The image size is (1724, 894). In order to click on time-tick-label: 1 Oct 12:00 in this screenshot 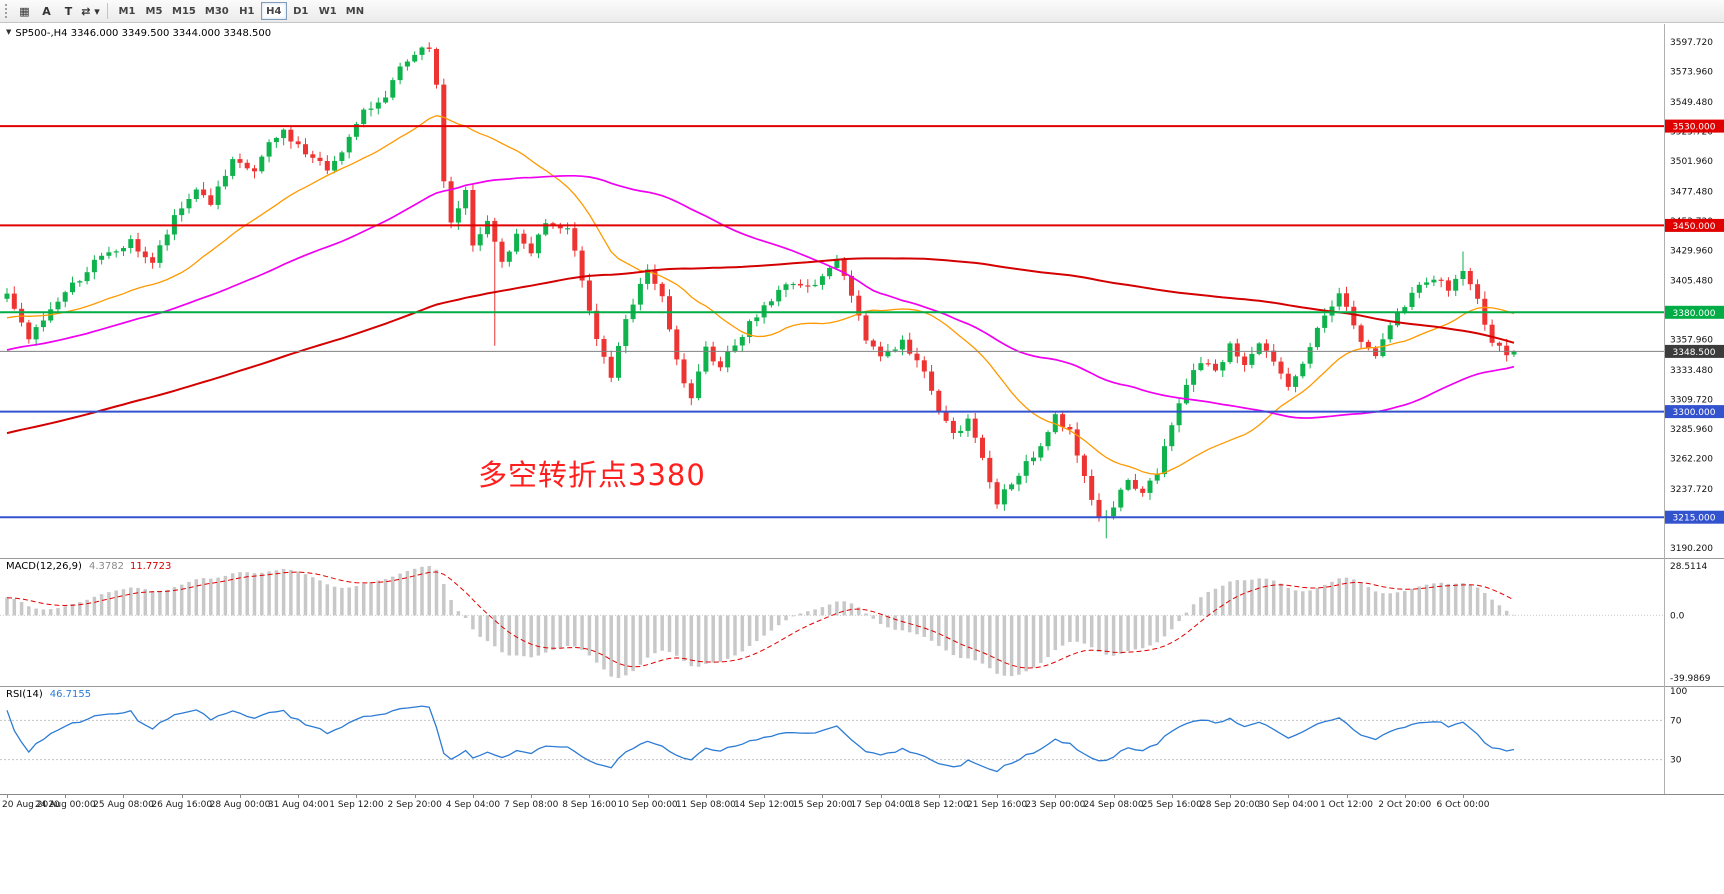, I will do `click(1346, 805)`.